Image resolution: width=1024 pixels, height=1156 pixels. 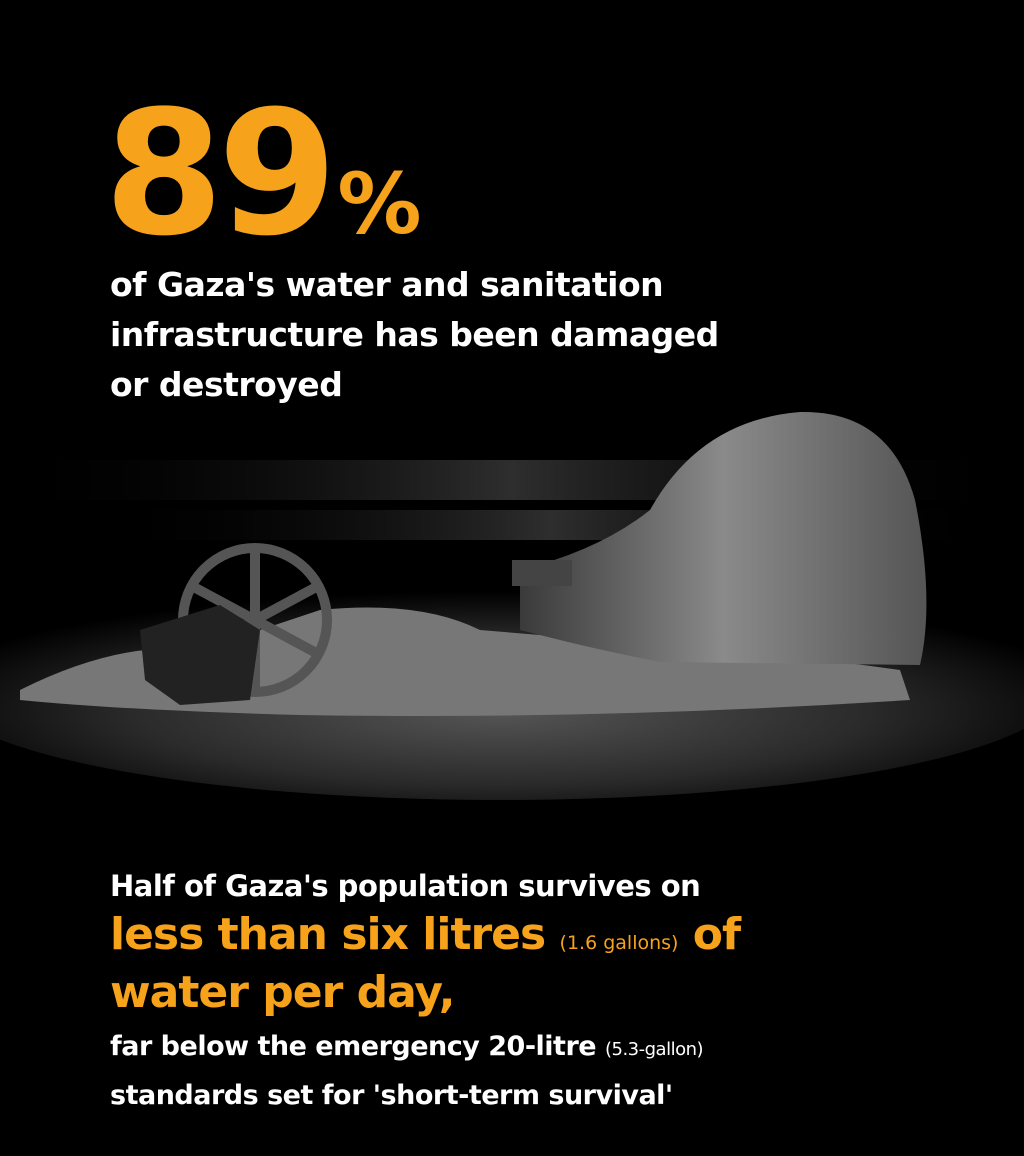 What do you see at coordinates (391, 1095) in the screenshot?
I see `body-2: standards set for 'short-term survival'` at bounding box center [391, 1095].